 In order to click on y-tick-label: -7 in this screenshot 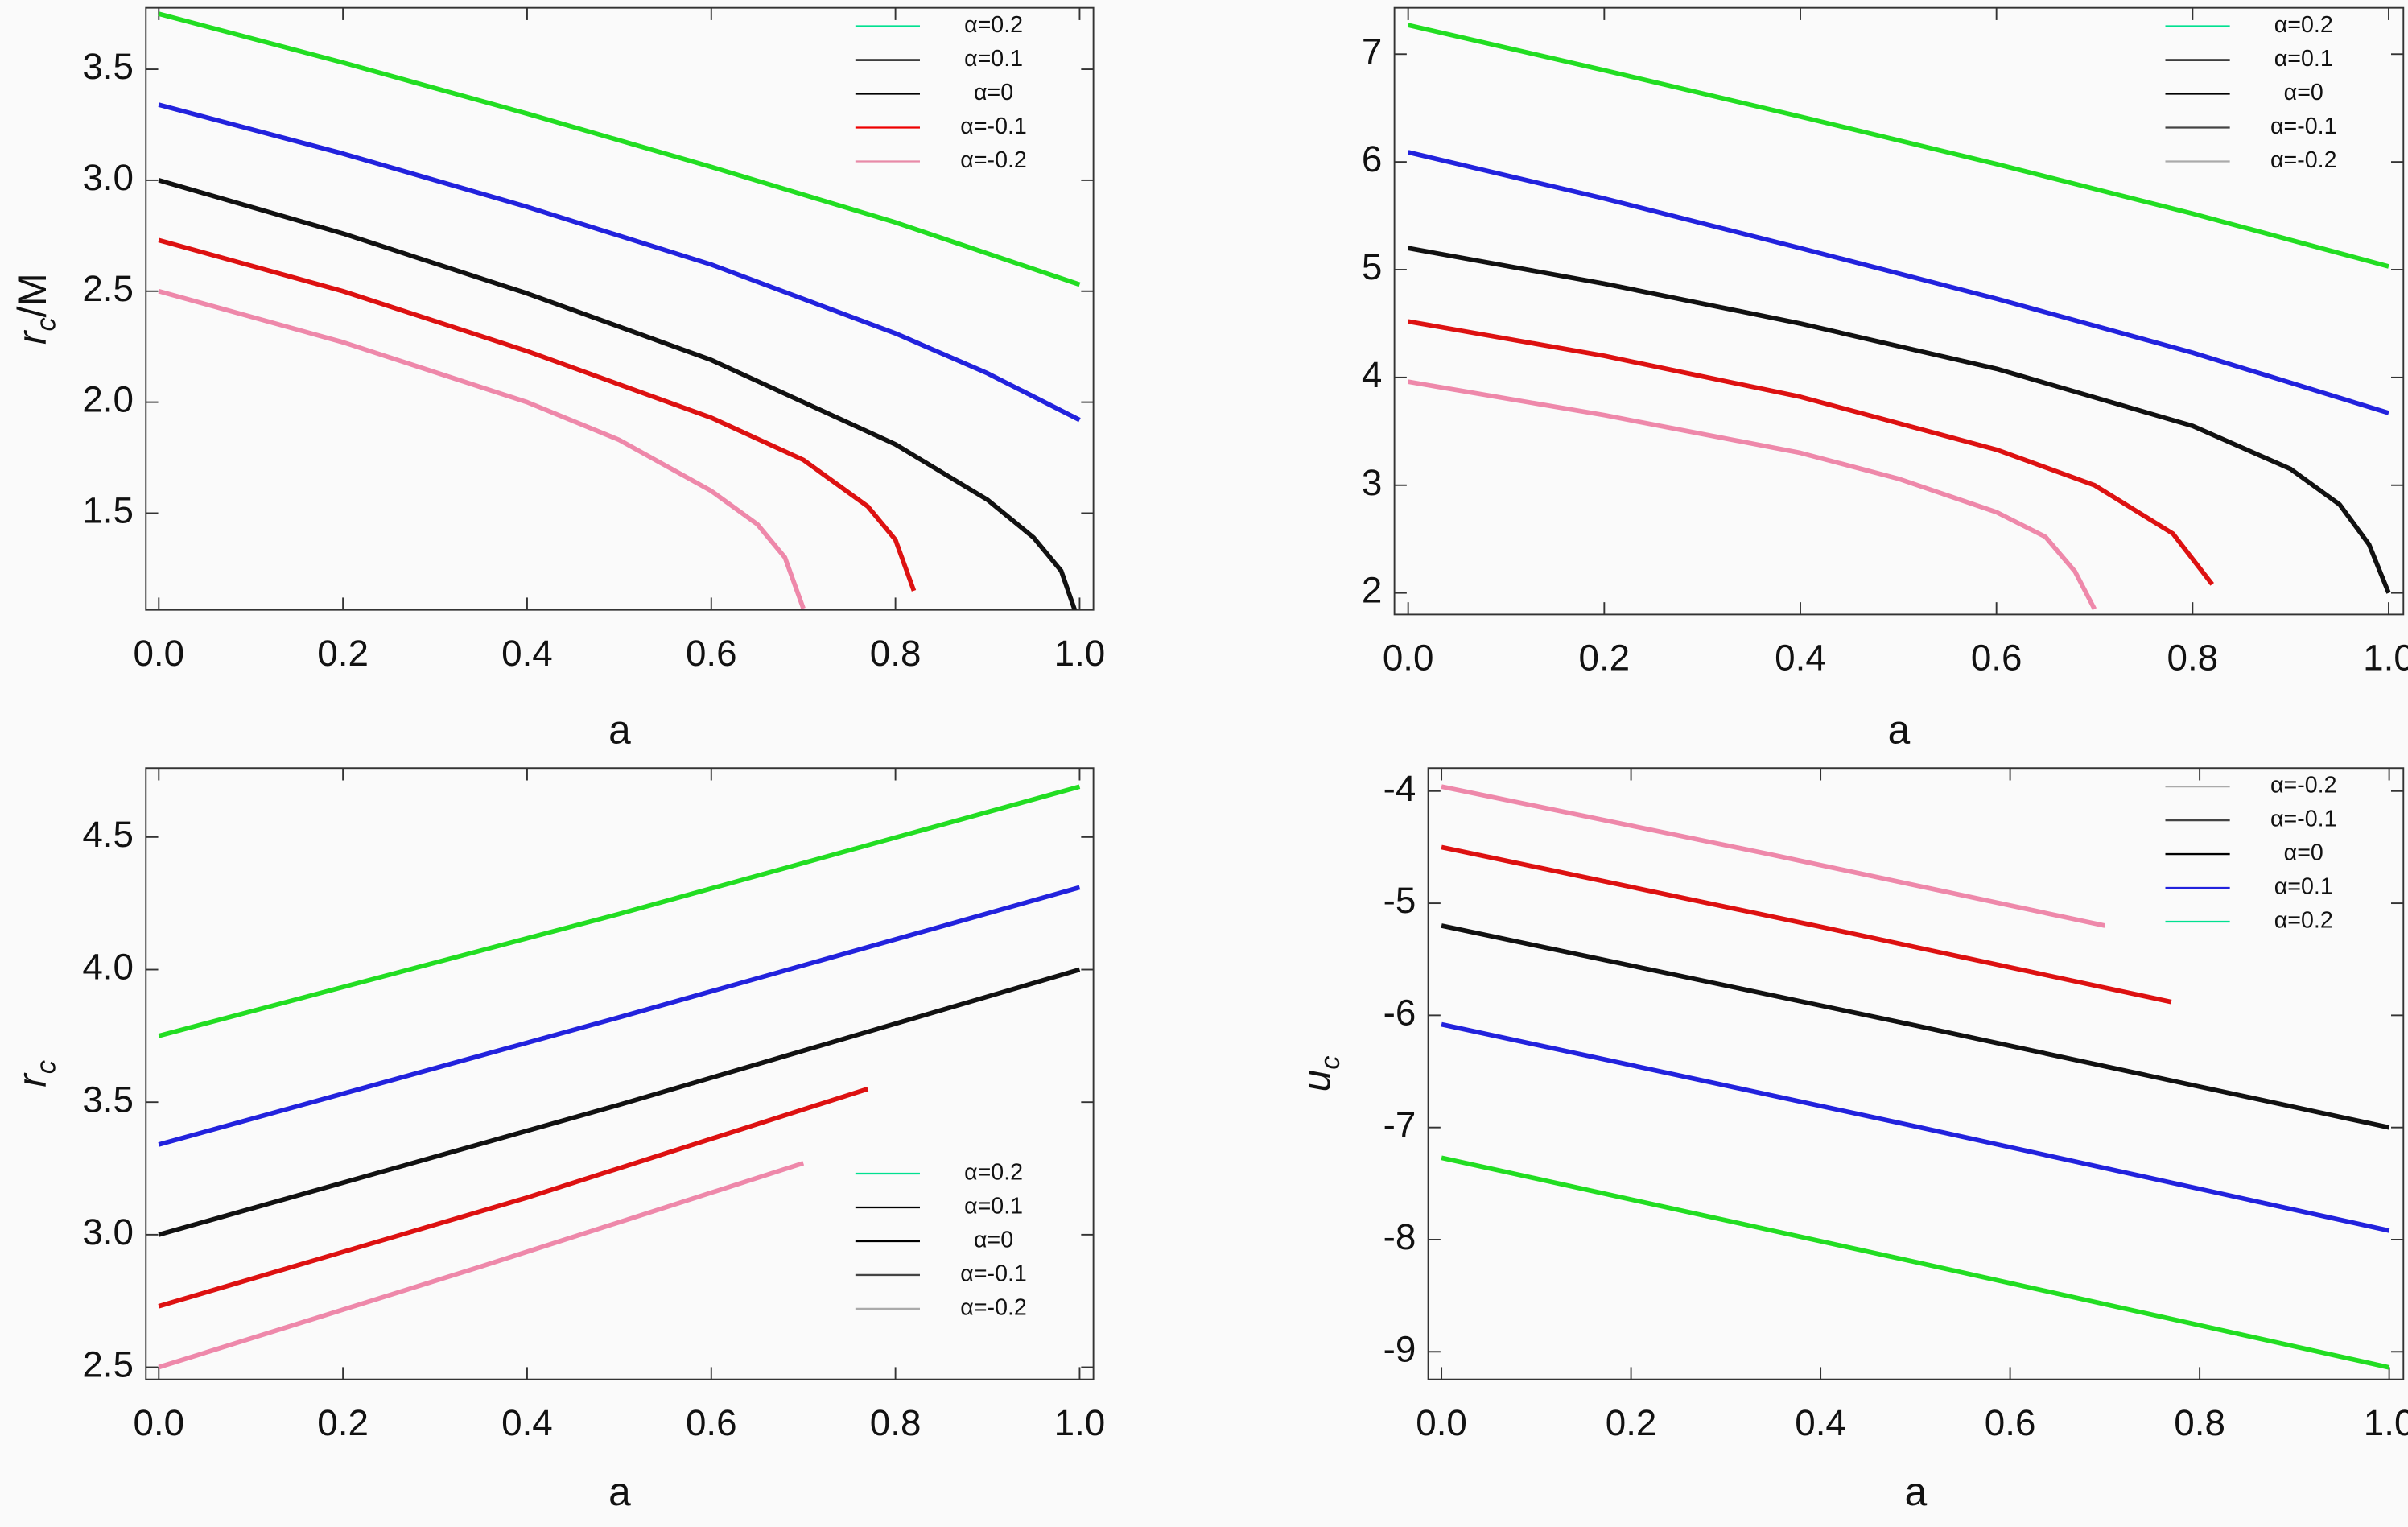, I will do `click(1399, 1124)`.